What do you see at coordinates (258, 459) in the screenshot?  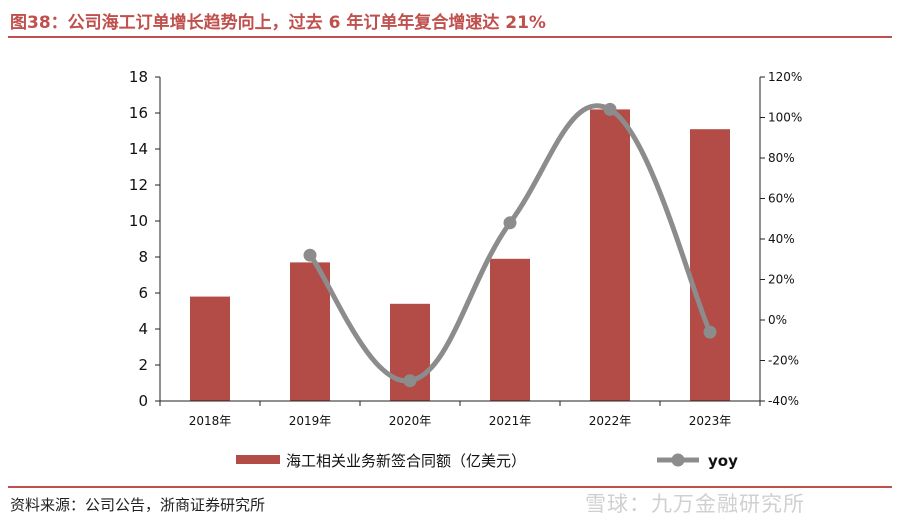 I see `legend-bar-swatch` at bounding box center [258, 459].